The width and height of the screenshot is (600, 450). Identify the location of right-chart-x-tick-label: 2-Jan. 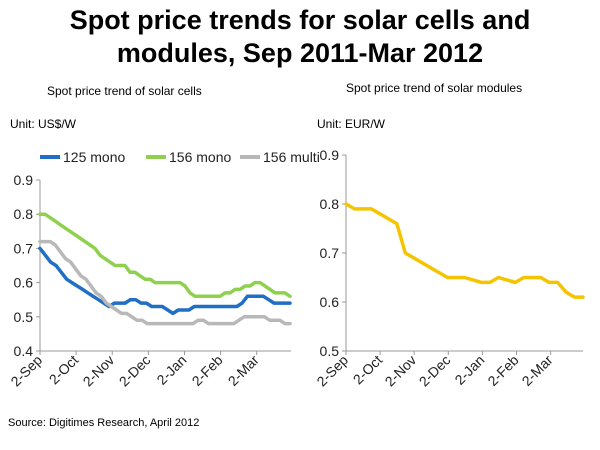
(469, 370).